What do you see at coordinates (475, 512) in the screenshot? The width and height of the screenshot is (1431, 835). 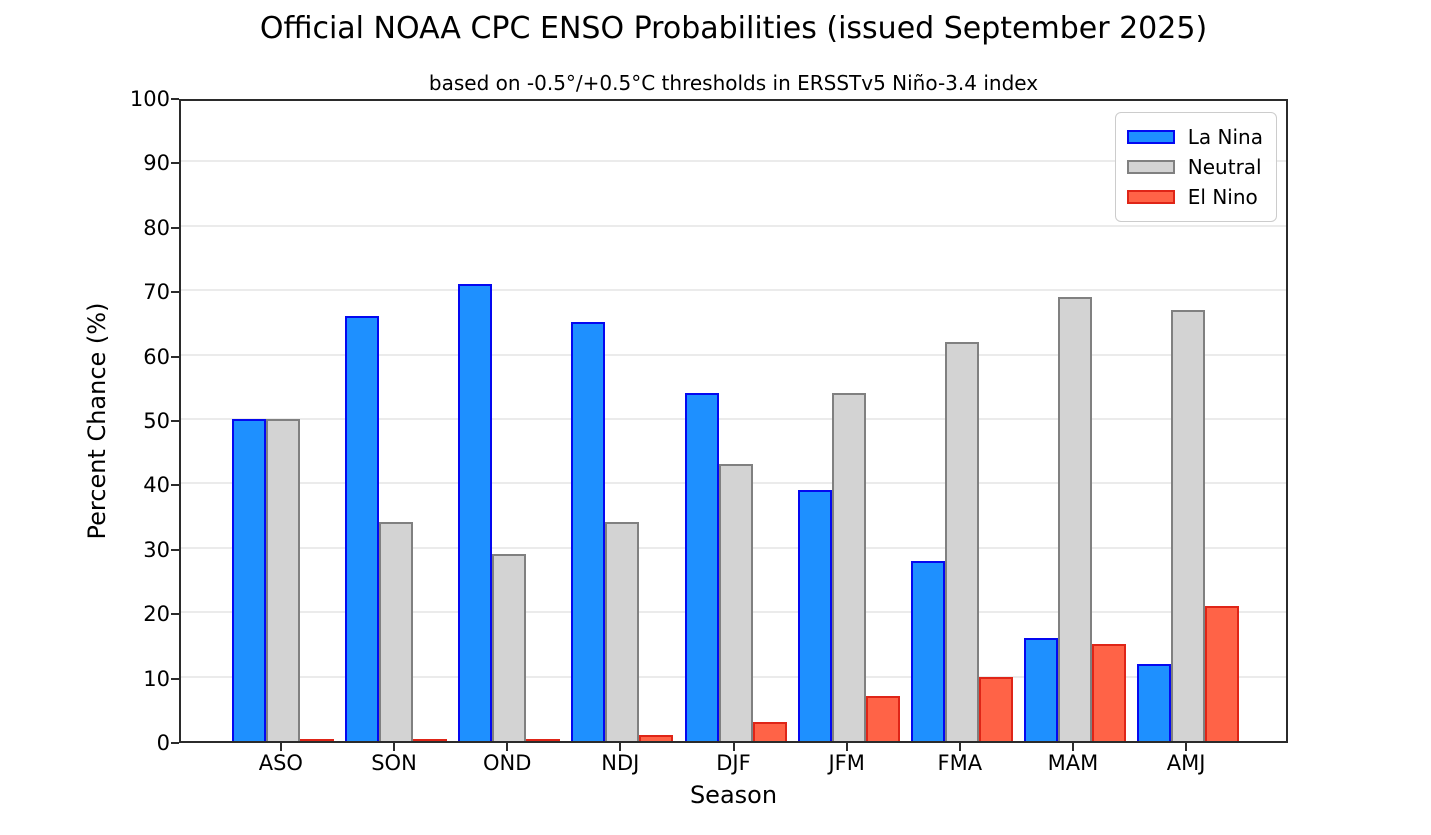 I see `bar-la-nina-OND` at bounding box center [475, 512].